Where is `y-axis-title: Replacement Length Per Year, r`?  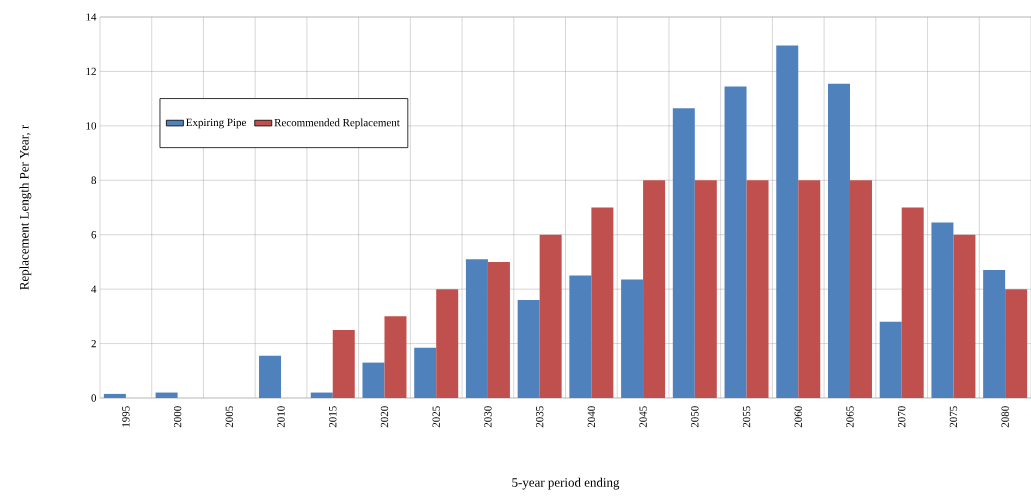 y-axis-title: Replacement Length Per Year, r is located at coordinates (25, 207).